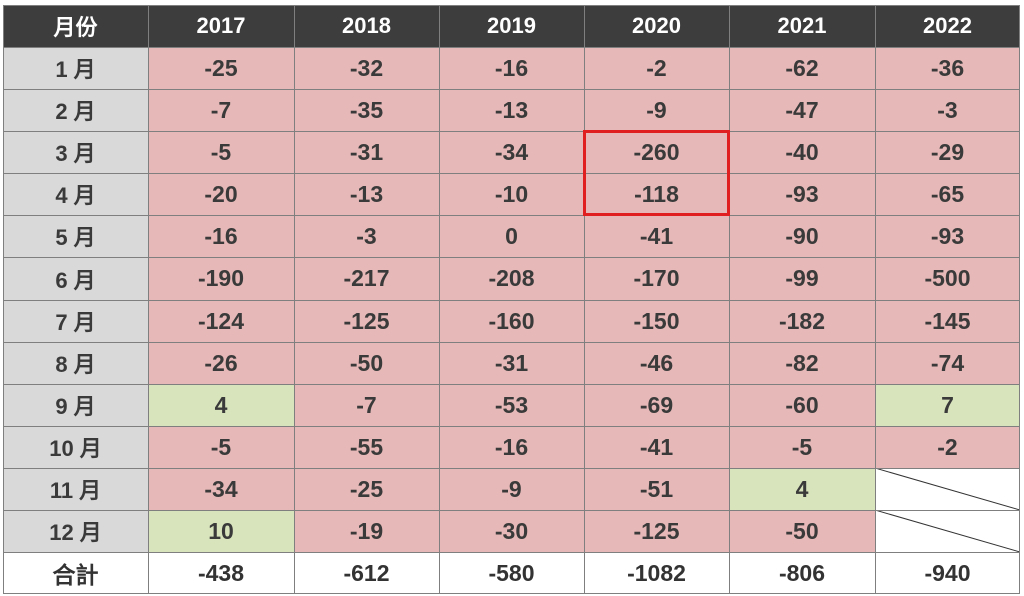 The height and width of the screenshot is (596, 1024). What do you see at coordinates (511, 236) in the screenshot?
I see `value-cell: 0` at bounding box center [511, 236].